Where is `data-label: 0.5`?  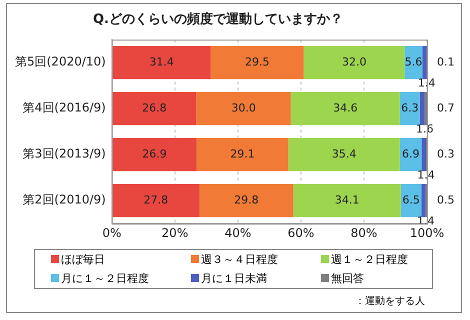 data-label: 0.5 is located at coordinates (445, 199).